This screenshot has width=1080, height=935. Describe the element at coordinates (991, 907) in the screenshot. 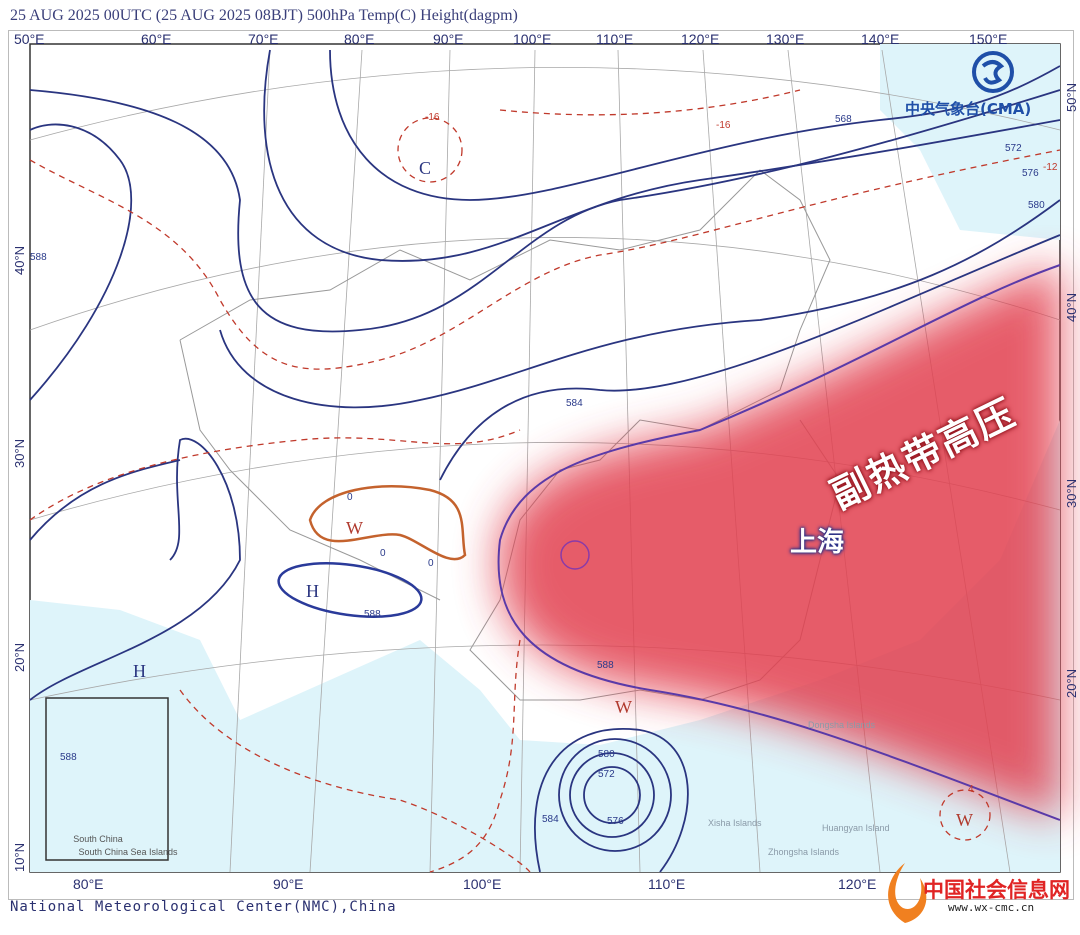

I see `watermark-url: www.wx-cmc.cn` at that location.